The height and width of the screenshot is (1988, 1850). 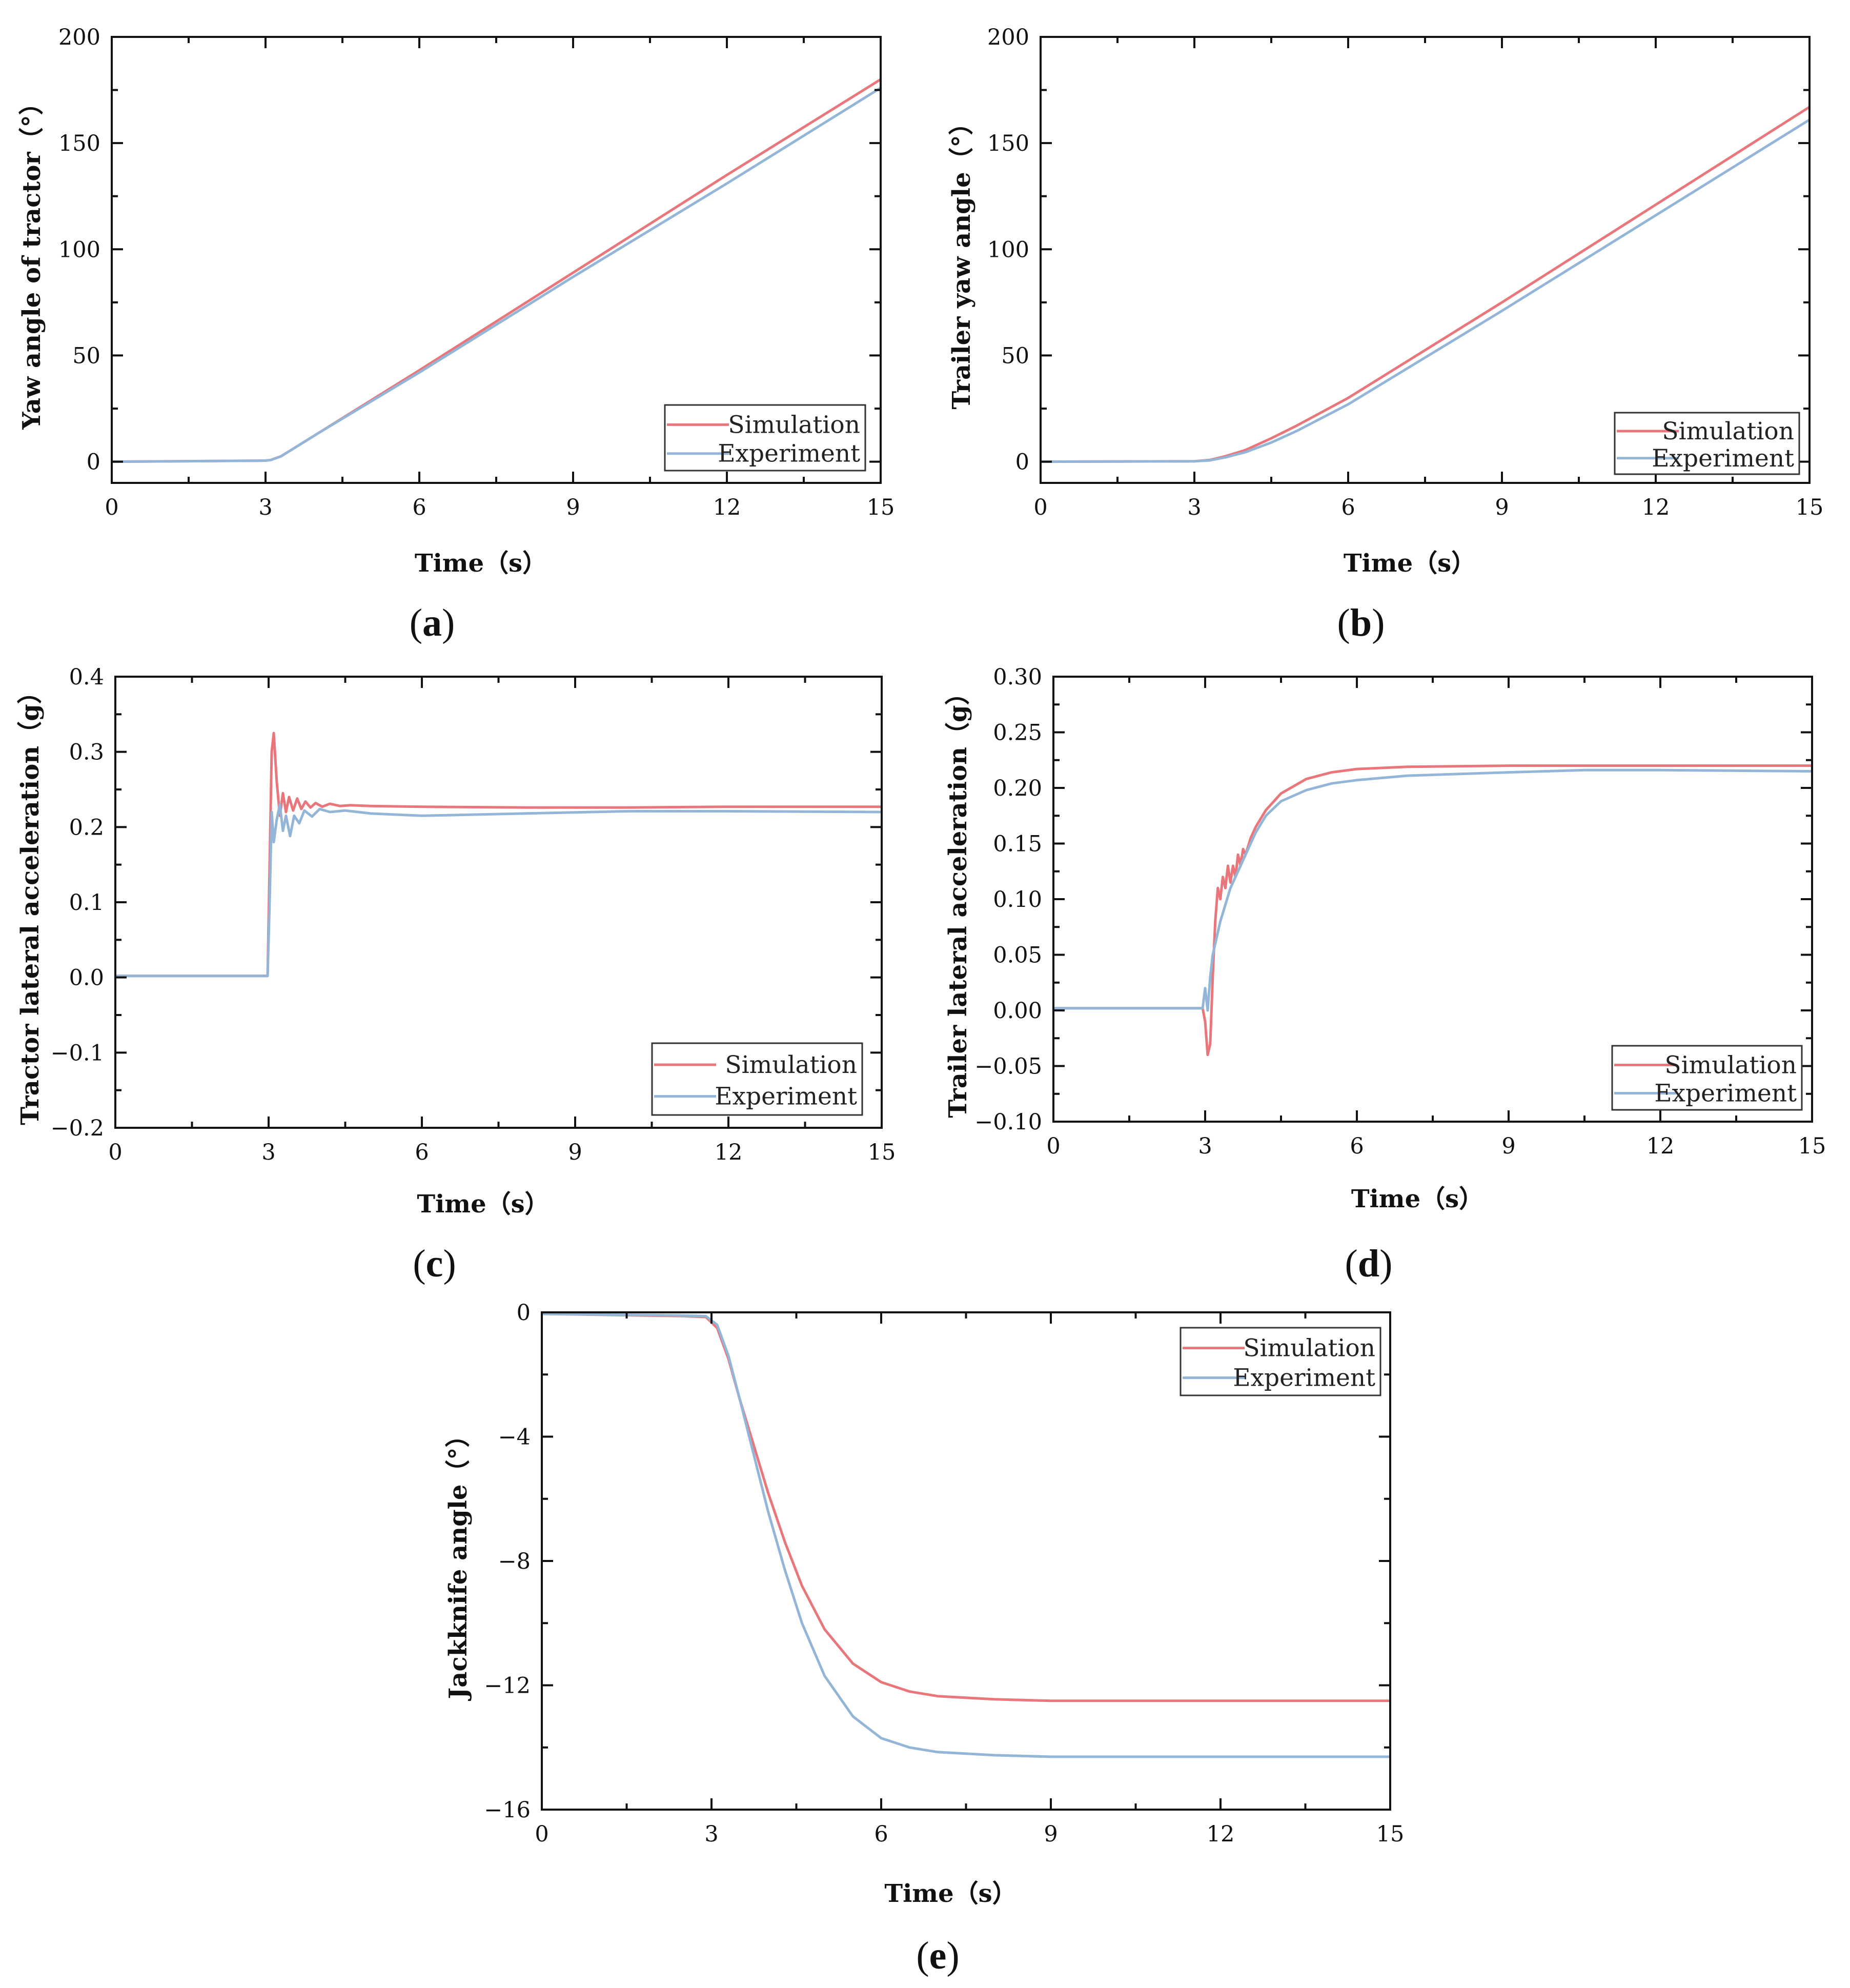 I want to click on y-tick-label: 150, so click(x=79, y=143).